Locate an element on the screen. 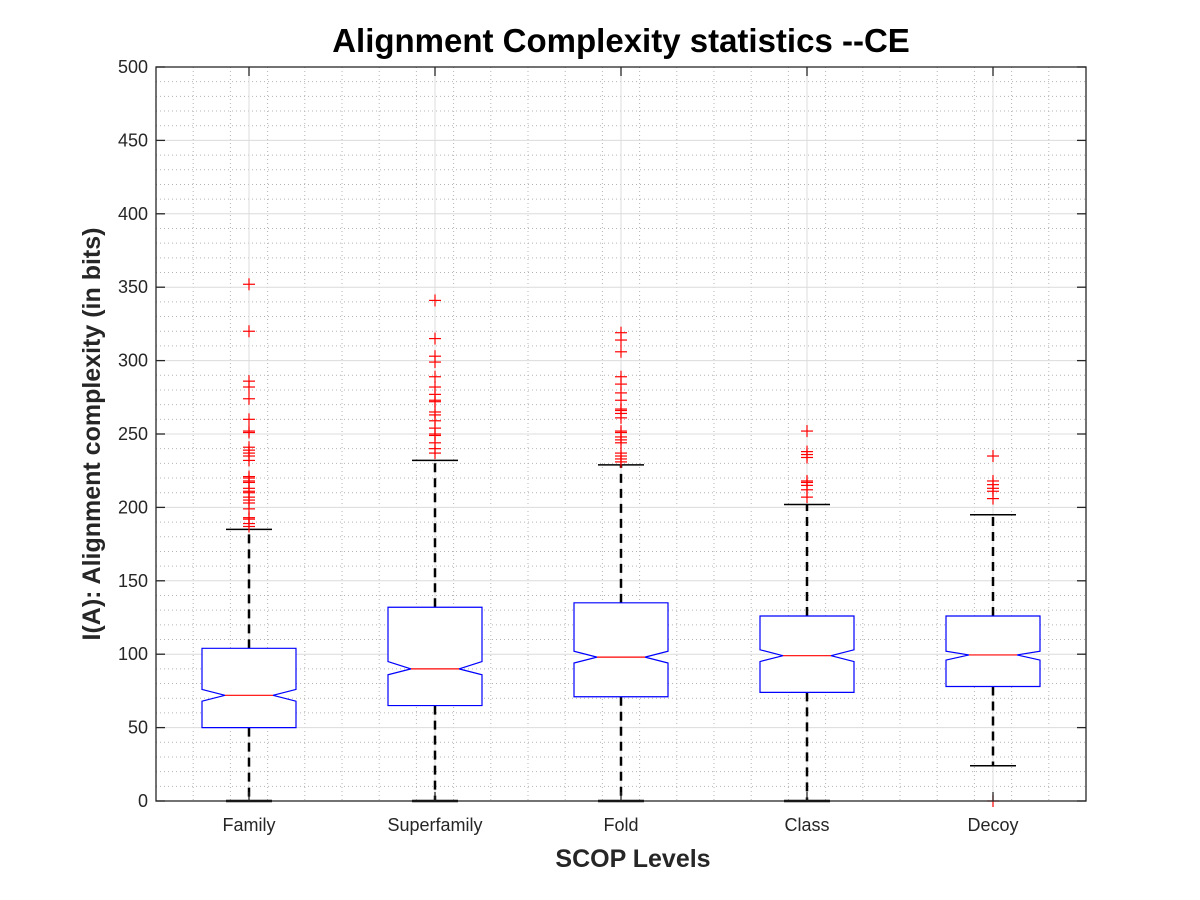  box-group-superfamily is located at coordinates (435, 548).